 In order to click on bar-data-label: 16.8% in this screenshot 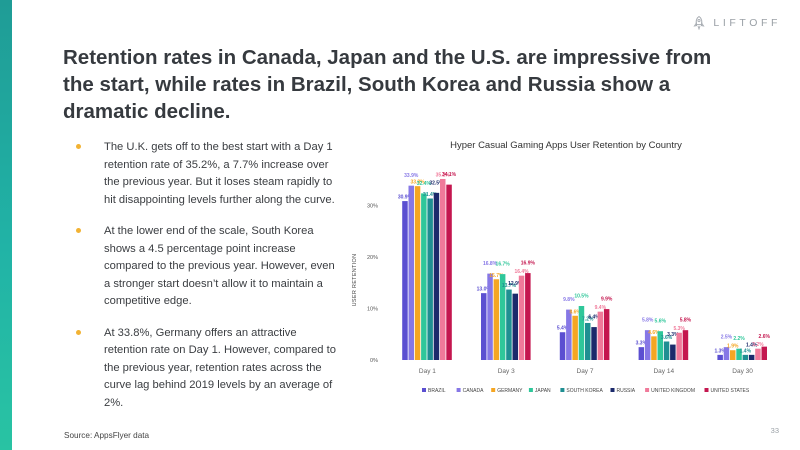, I will do `click(490, 264)`.